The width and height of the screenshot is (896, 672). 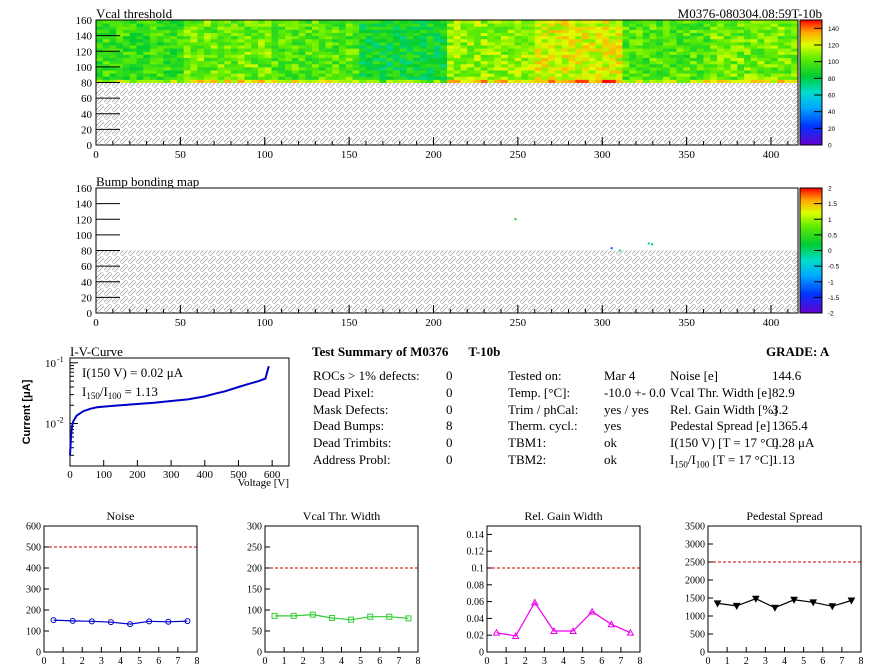 What do you see at coordinates (341, 617) in the screenshot?
I see `series-line` at bounding box center [341, 617].